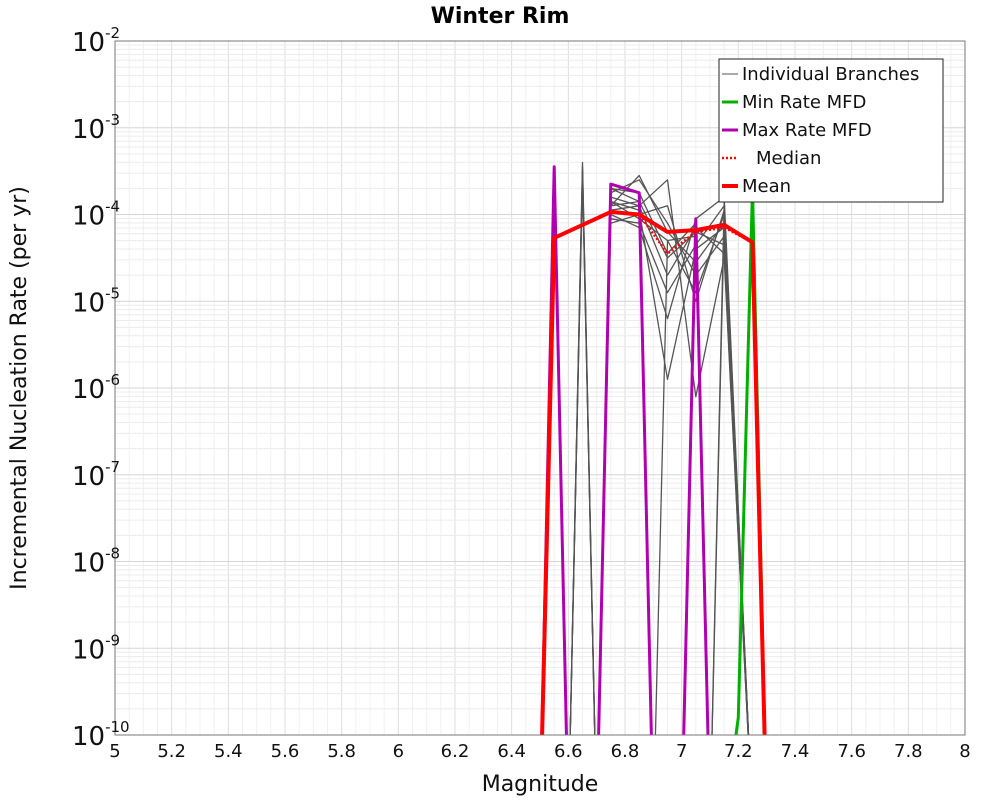 The image size is (1000, 800). What do you see at coordinates (738, 751) in the screenshot?
I see `x-tick-label: 7.2` at bounding box center [738, 751].